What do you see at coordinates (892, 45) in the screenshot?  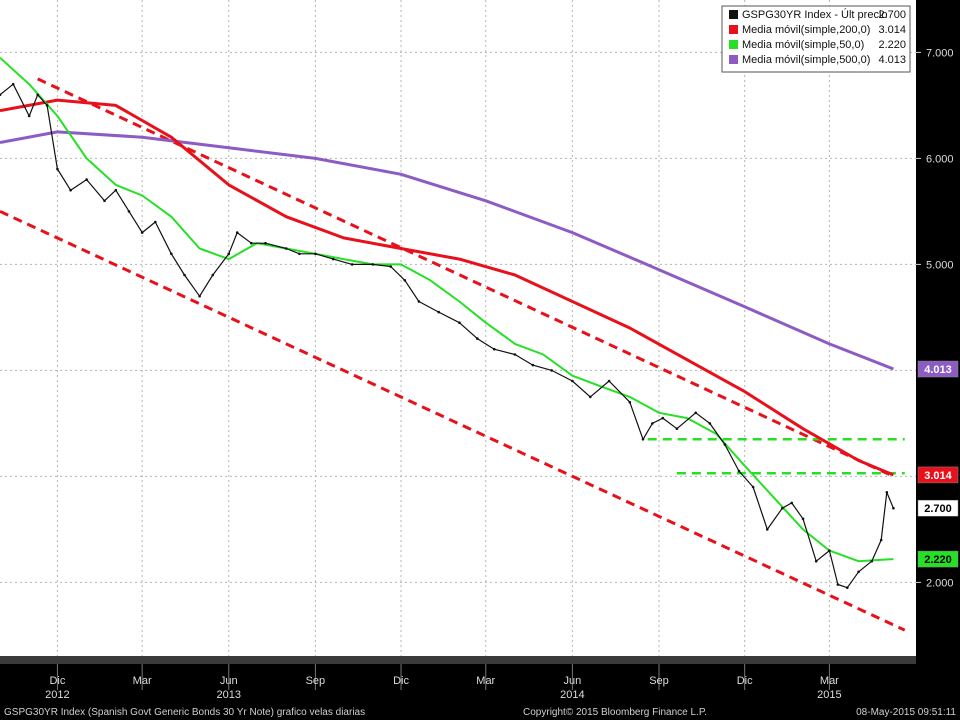 I see `legend-value: 2.220` at bounding box center [892, 45].